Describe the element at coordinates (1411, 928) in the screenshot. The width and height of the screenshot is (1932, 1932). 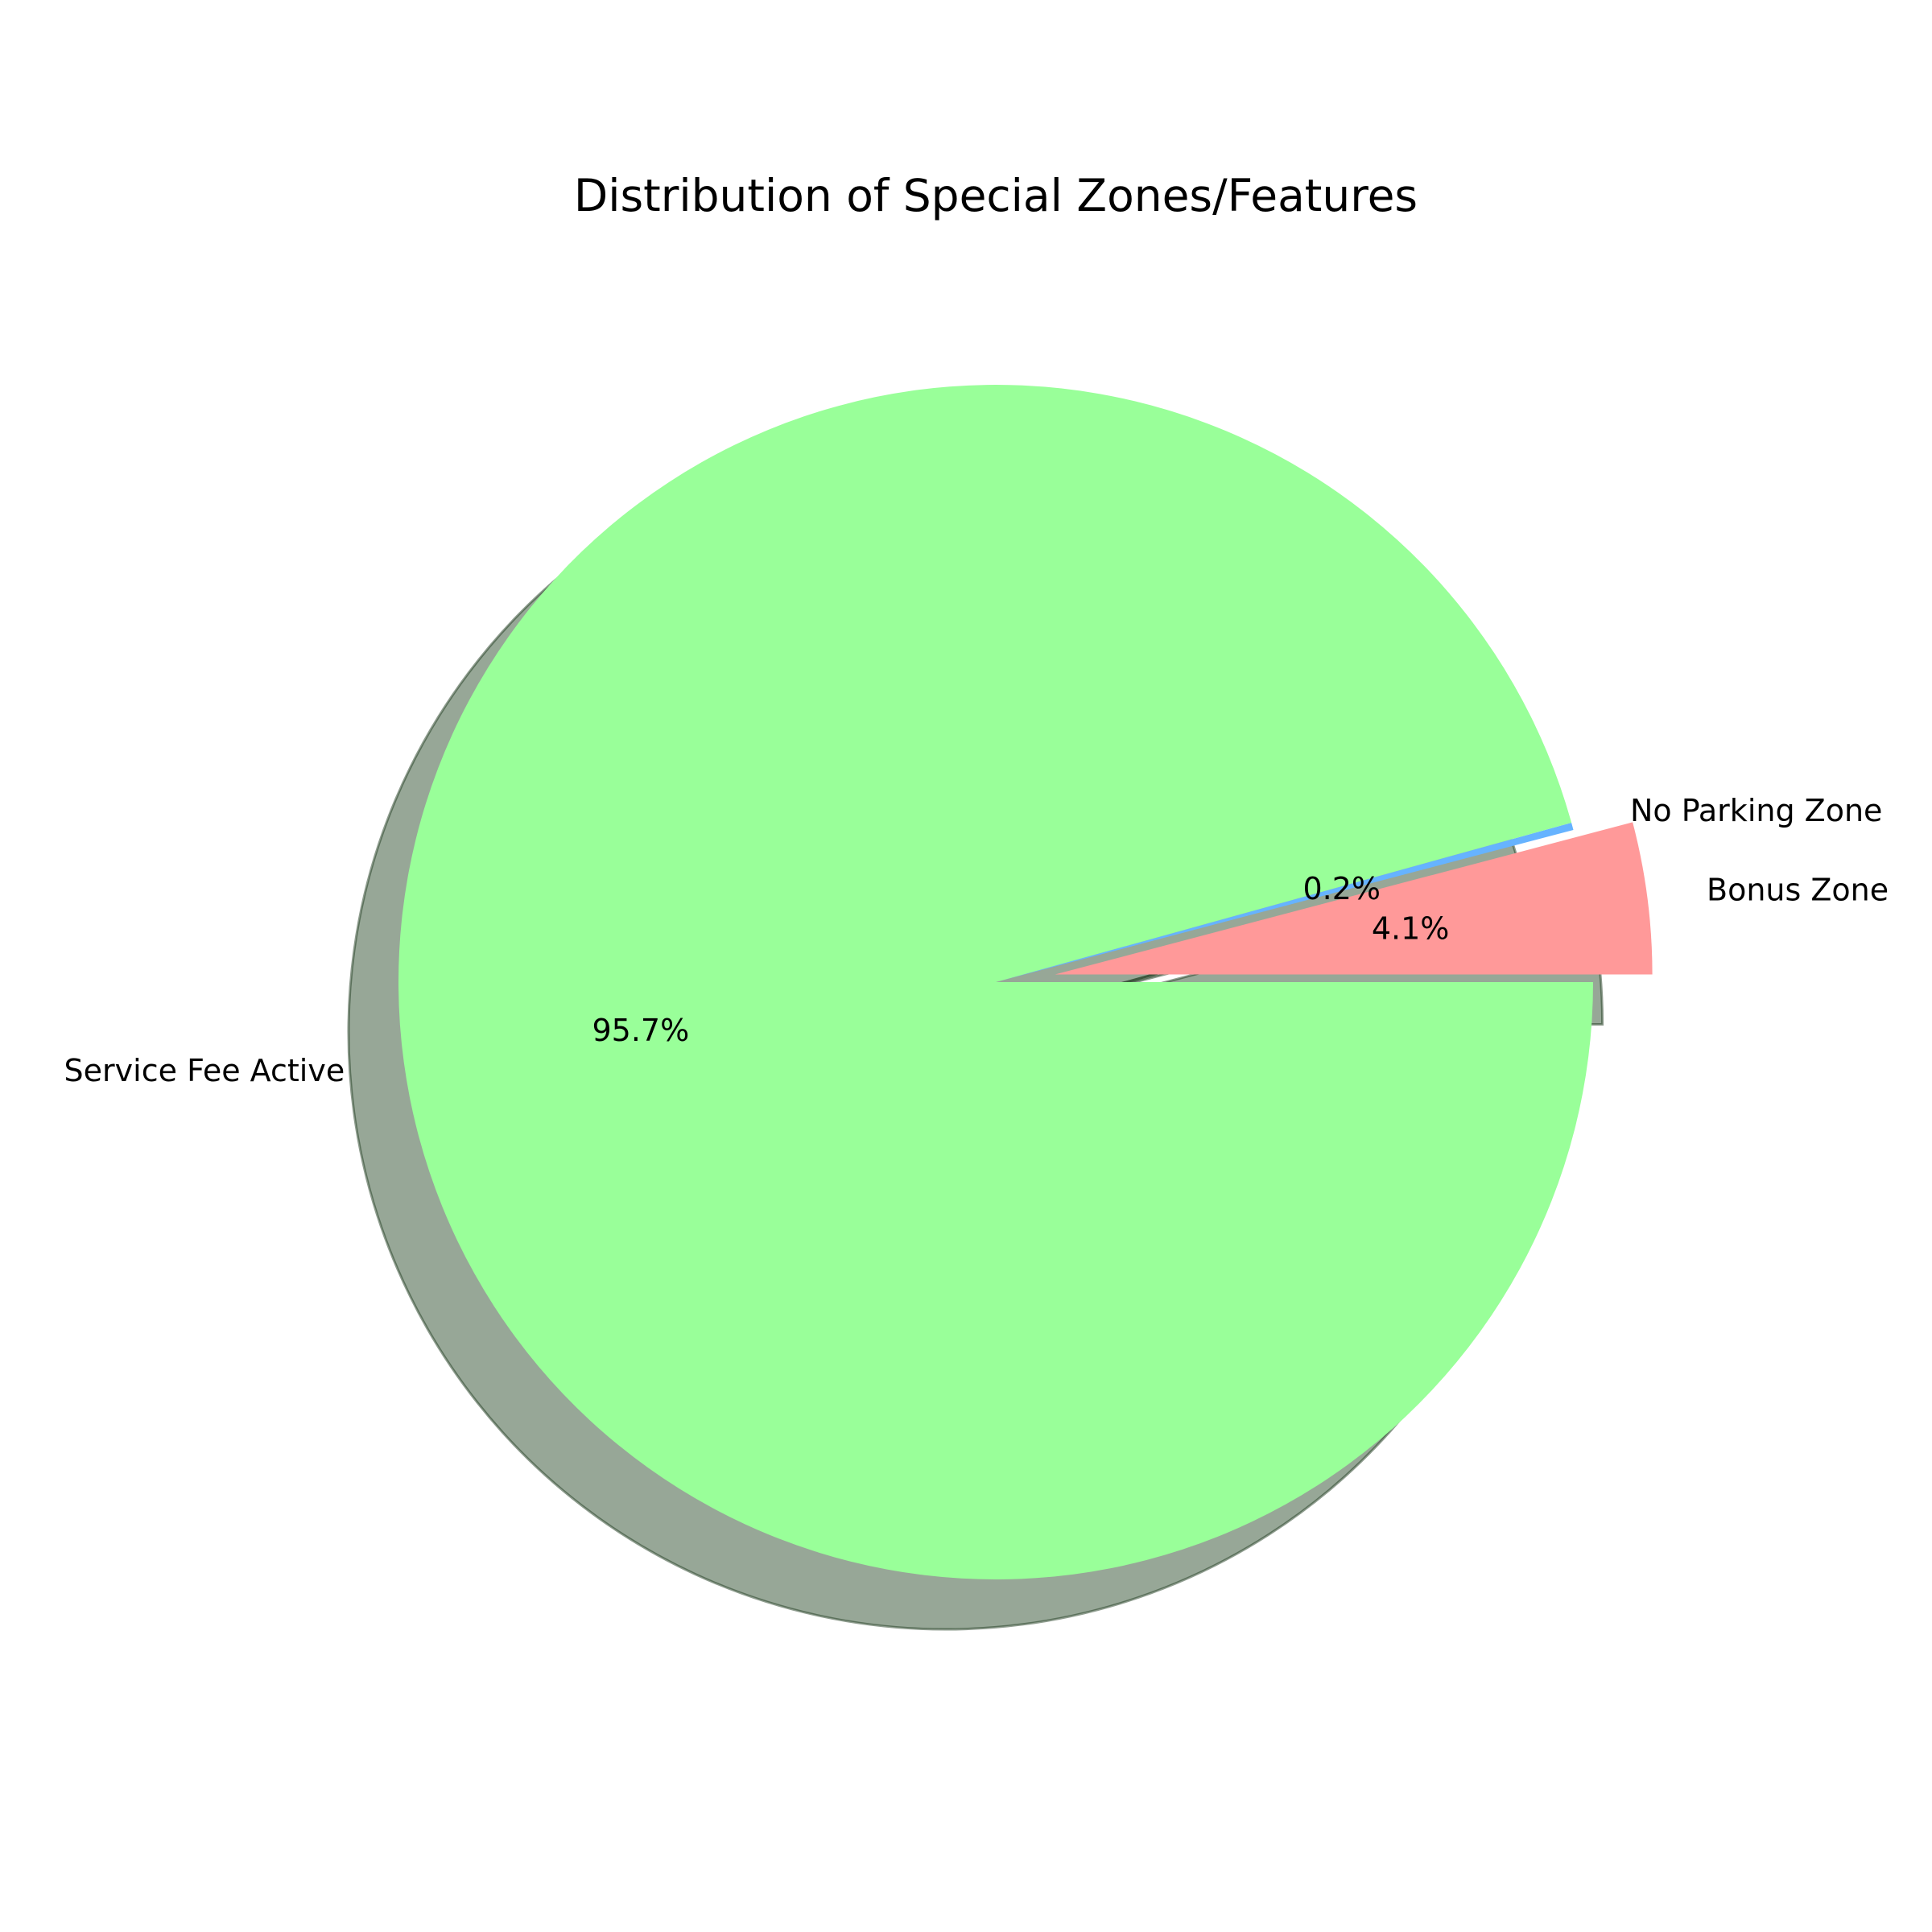
I see `slice-percent-bonus-zone: 4.1%` at that location.